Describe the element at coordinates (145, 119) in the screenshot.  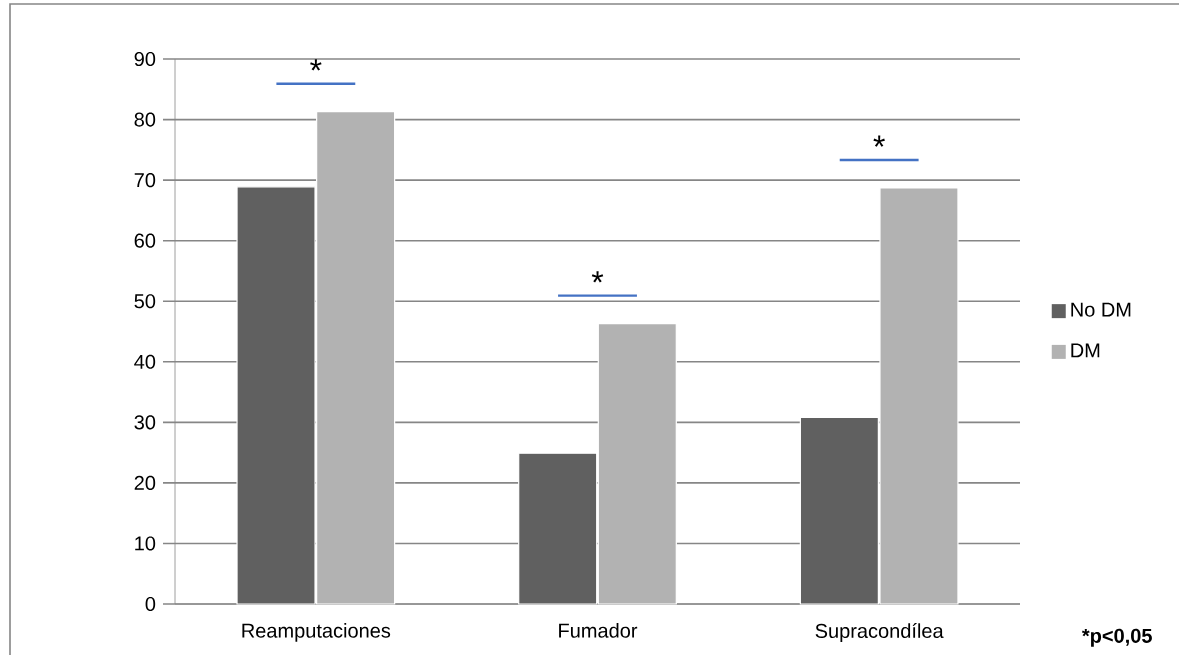
I see `y-tick-label: 80` at that location.